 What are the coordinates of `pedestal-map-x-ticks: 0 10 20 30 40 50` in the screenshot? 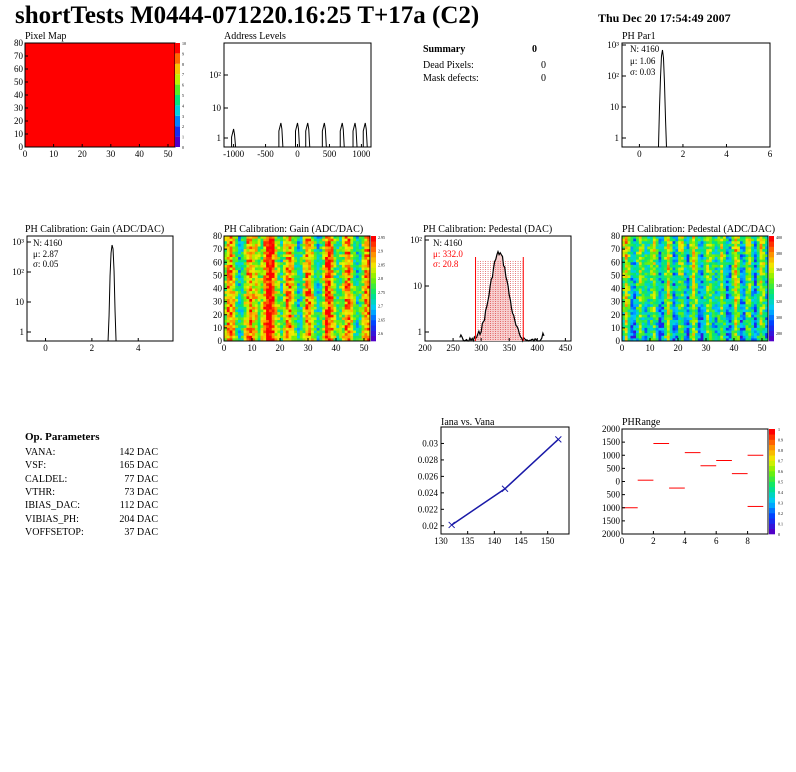 It's located at (693, 345).